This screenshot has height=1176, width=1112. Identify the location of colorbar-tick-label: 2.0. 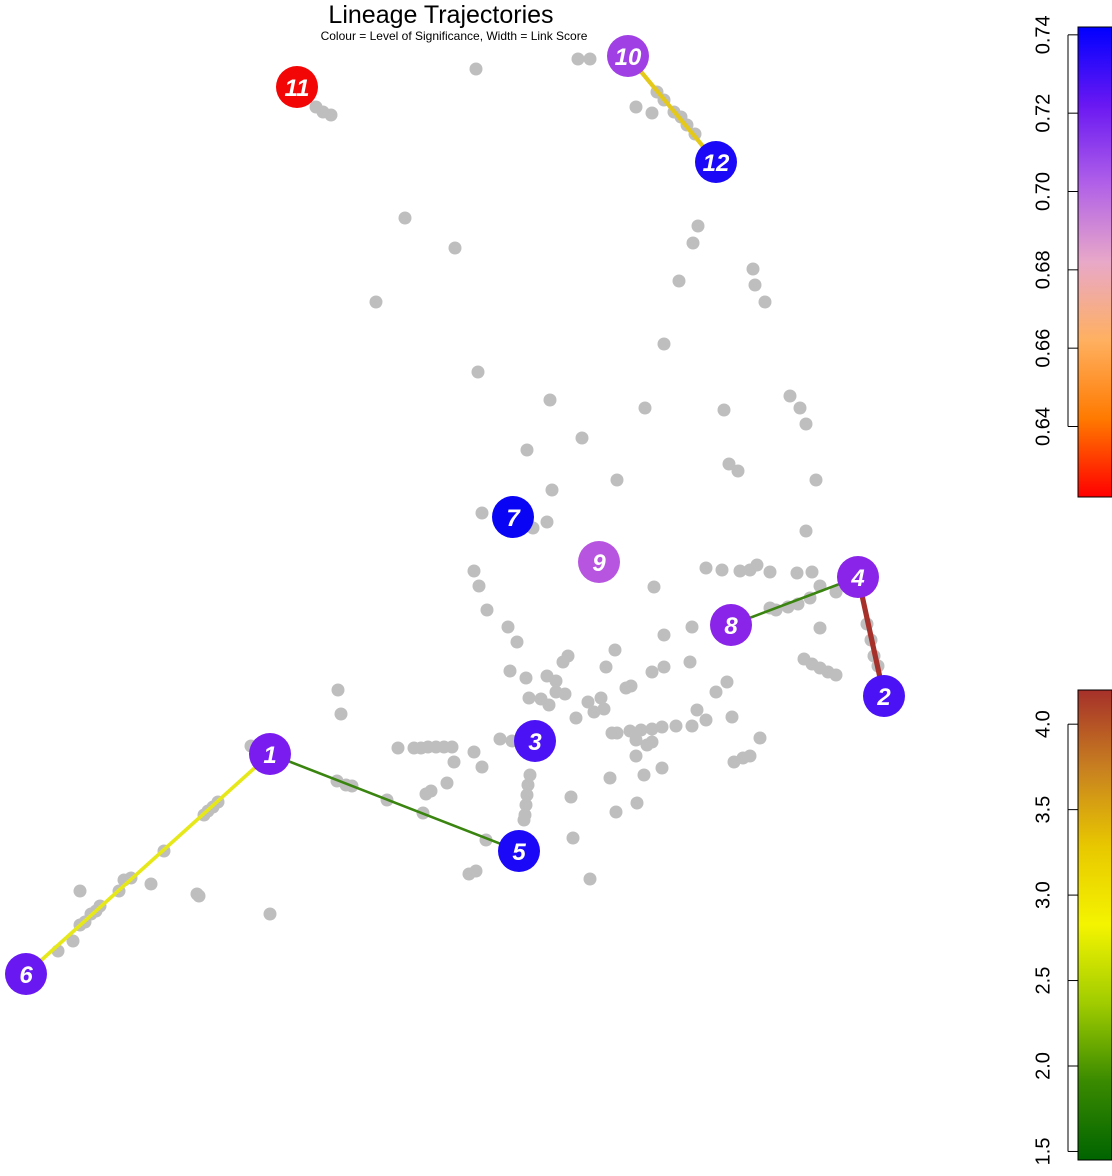
(1043, 1066).